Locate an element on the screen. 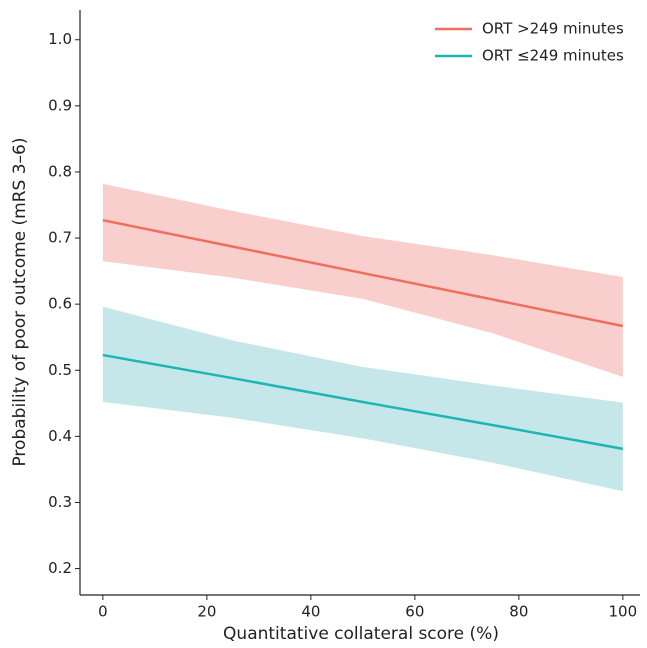  y-tick-label: 0.9 is located at coordinates (60, 105).